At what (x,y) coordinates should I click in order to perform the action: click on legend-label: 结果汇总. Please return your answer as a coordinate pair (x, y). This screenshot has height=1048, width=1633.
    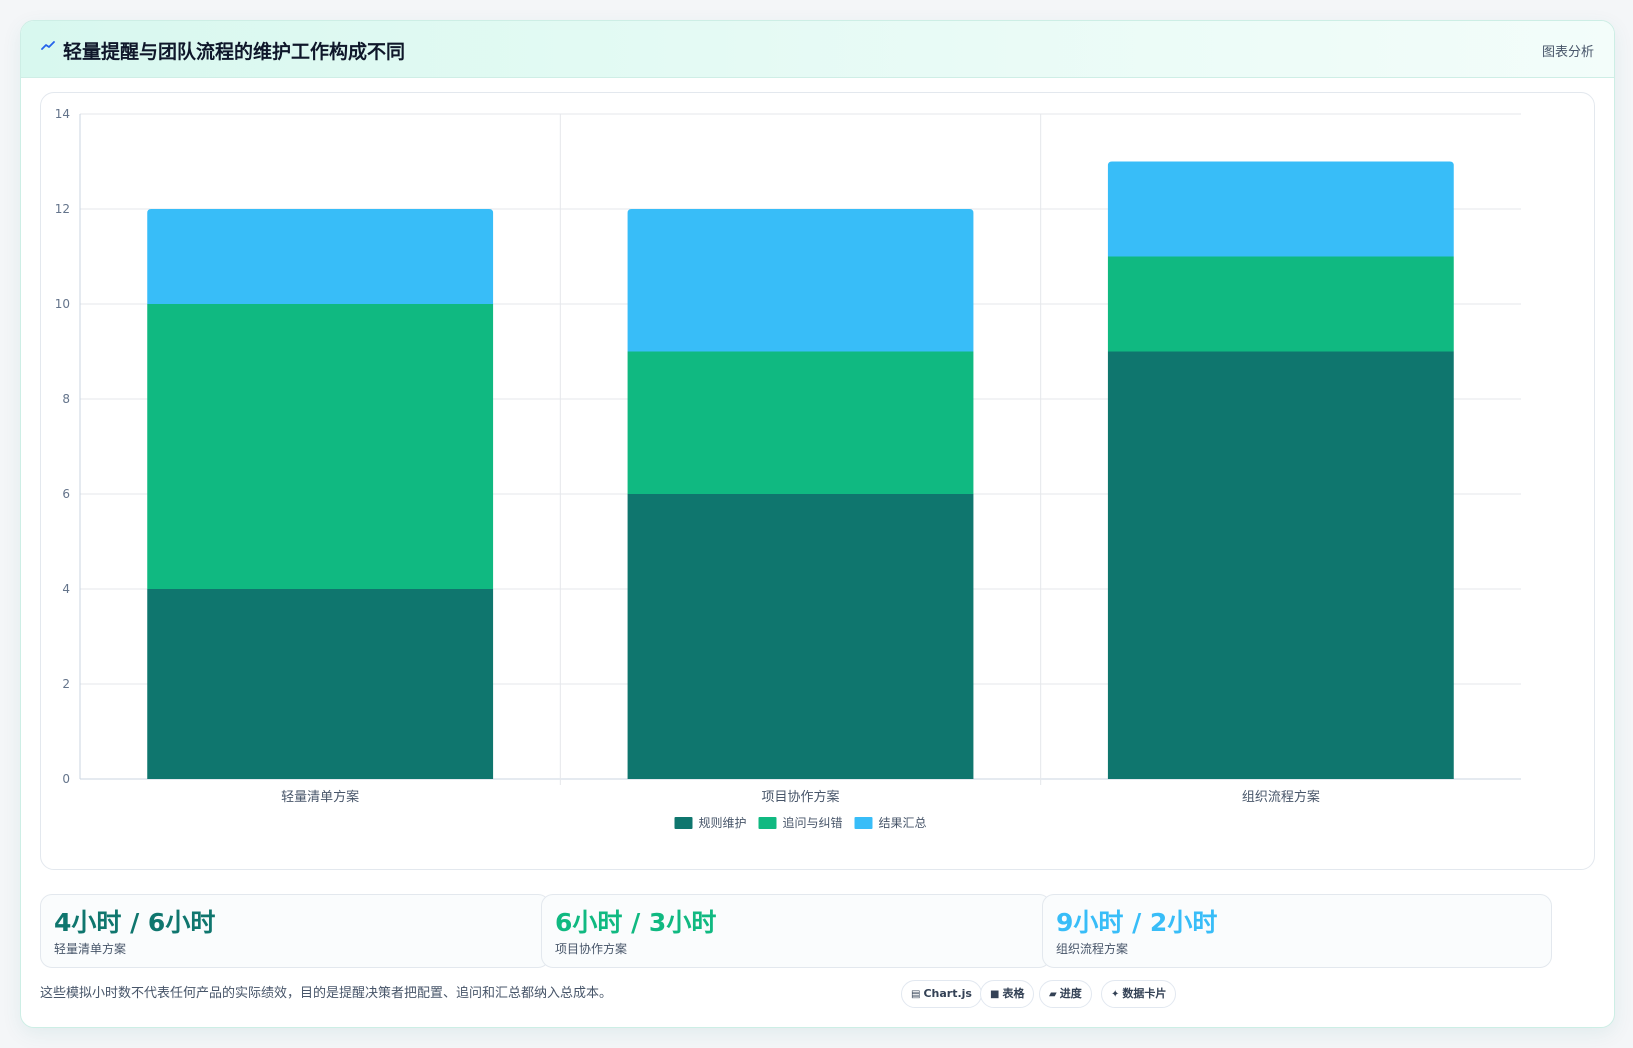
    Looking at the image, I should click on (903, 823).